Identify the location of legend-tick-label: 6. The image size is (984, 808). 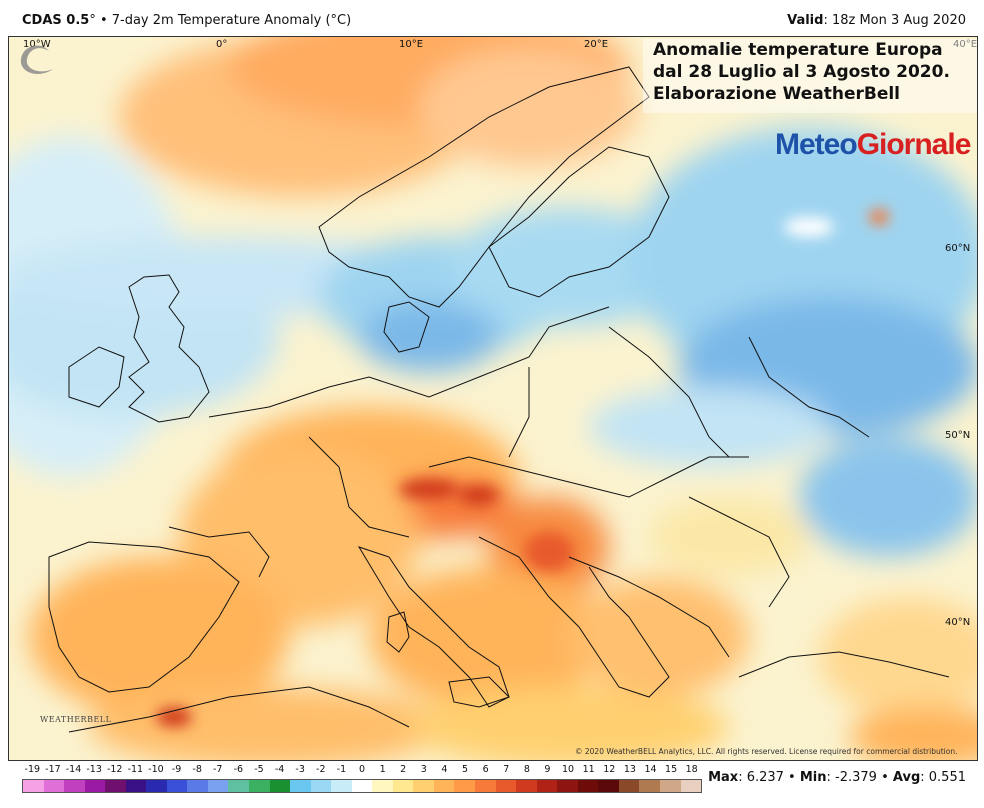
(485, 769).